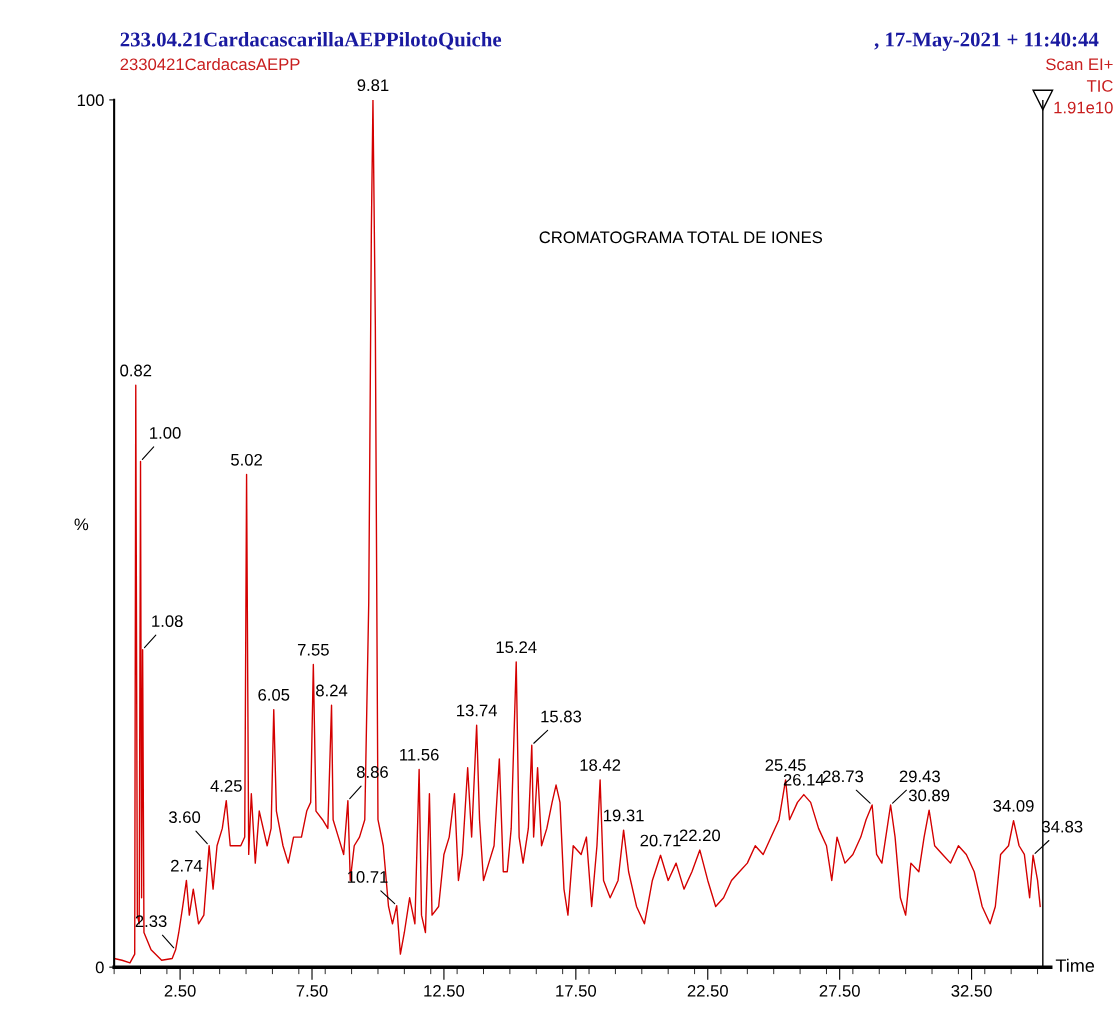 The height and width of the screenshot is (1030, 1119). Describe the element at coordinates (1013, 805) in the screenshot. I see `annotation: 34.09` at that location.